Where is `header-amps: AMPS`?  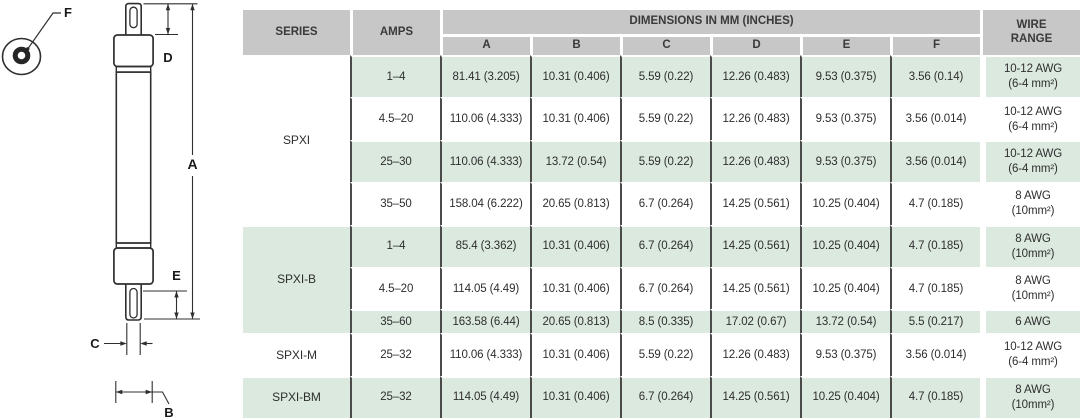 header-amps: AMPS is located at coordinates (395, 32).